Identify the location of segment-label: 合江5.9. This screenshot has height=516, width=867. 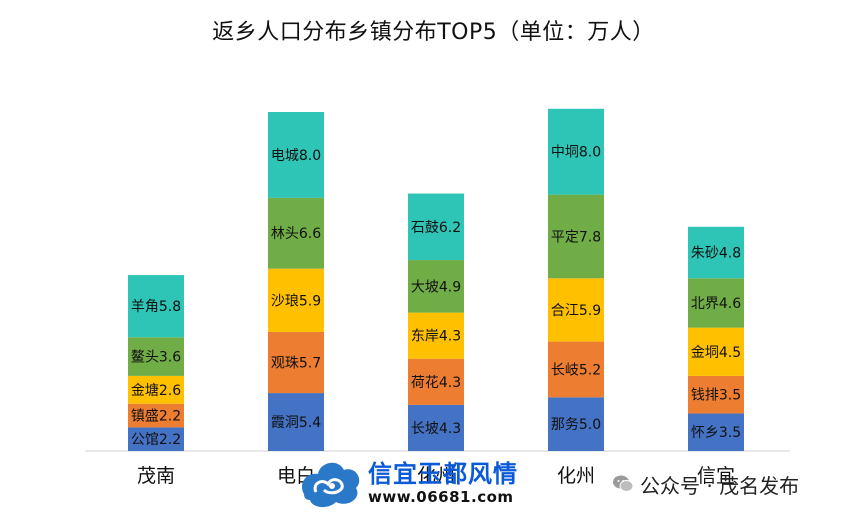
(576, 311).